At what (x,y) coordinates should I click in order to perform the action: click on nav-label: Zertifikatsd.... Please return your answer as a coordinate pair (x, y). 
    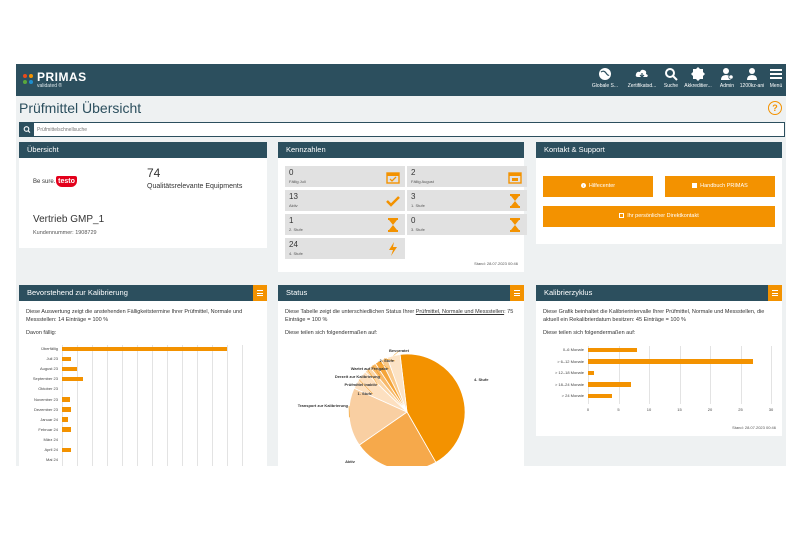
    Looking at the image, I should click on (642, 86).